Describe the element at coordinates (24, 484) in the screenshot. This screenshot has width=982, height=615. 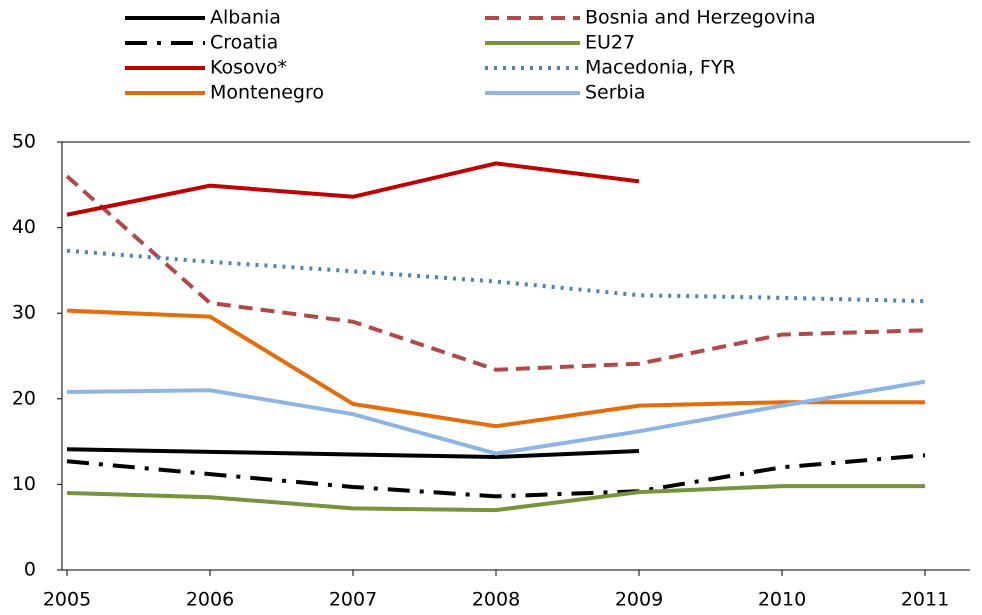
I see `y-tick-label: 10` at that location.